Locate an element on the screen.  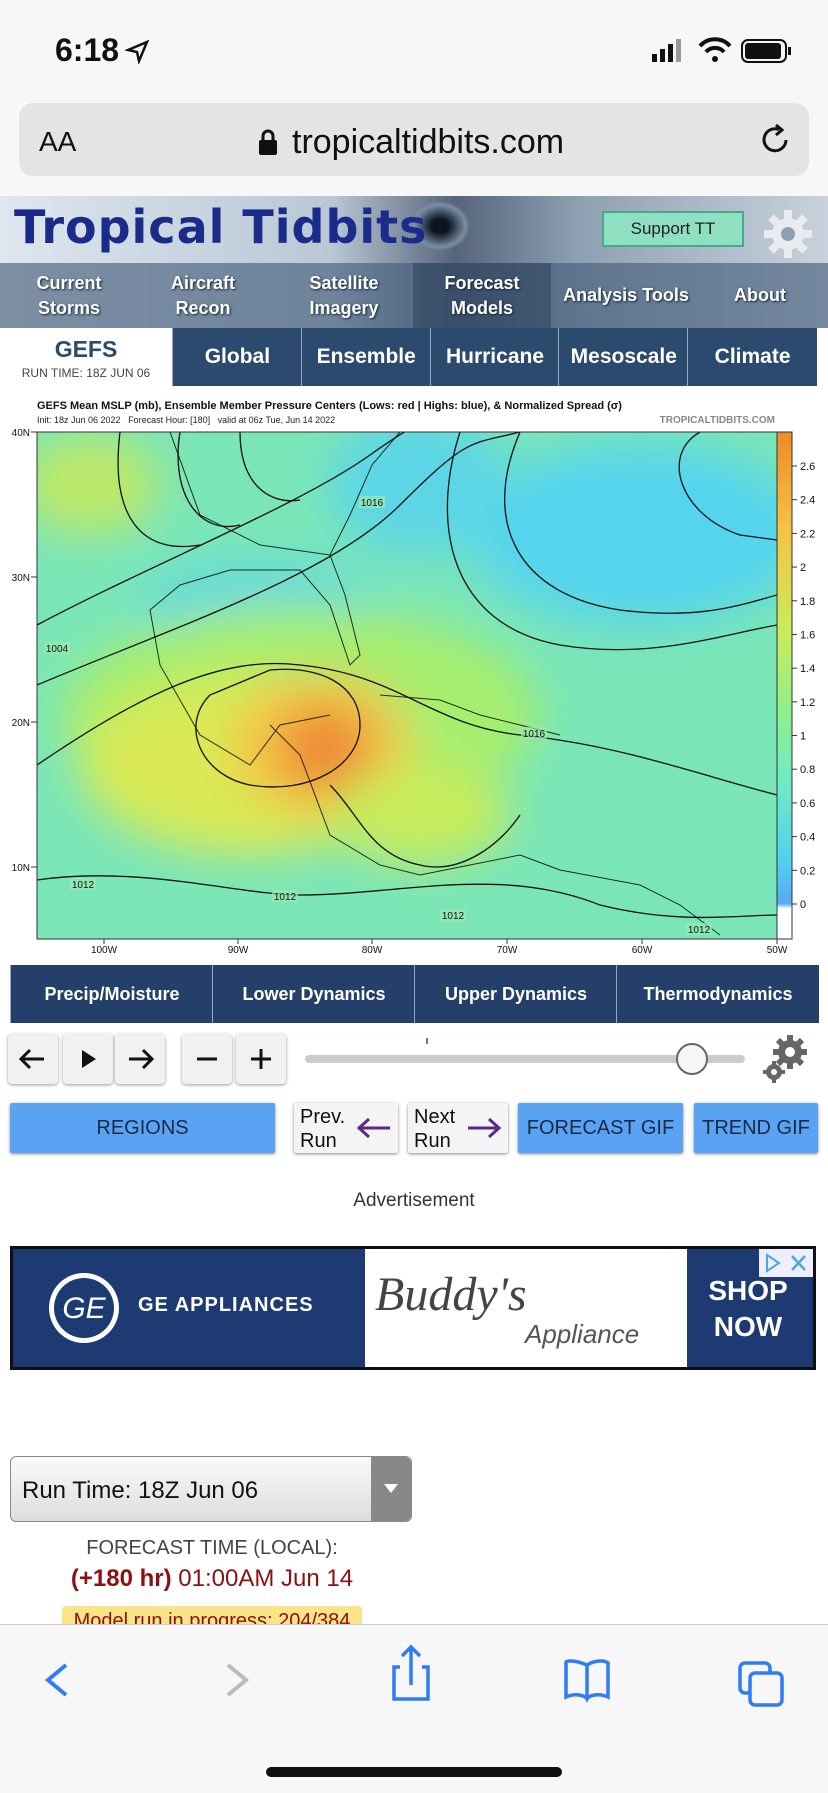
ad-partner: Buddy's is located at coordinates (451, 1294).